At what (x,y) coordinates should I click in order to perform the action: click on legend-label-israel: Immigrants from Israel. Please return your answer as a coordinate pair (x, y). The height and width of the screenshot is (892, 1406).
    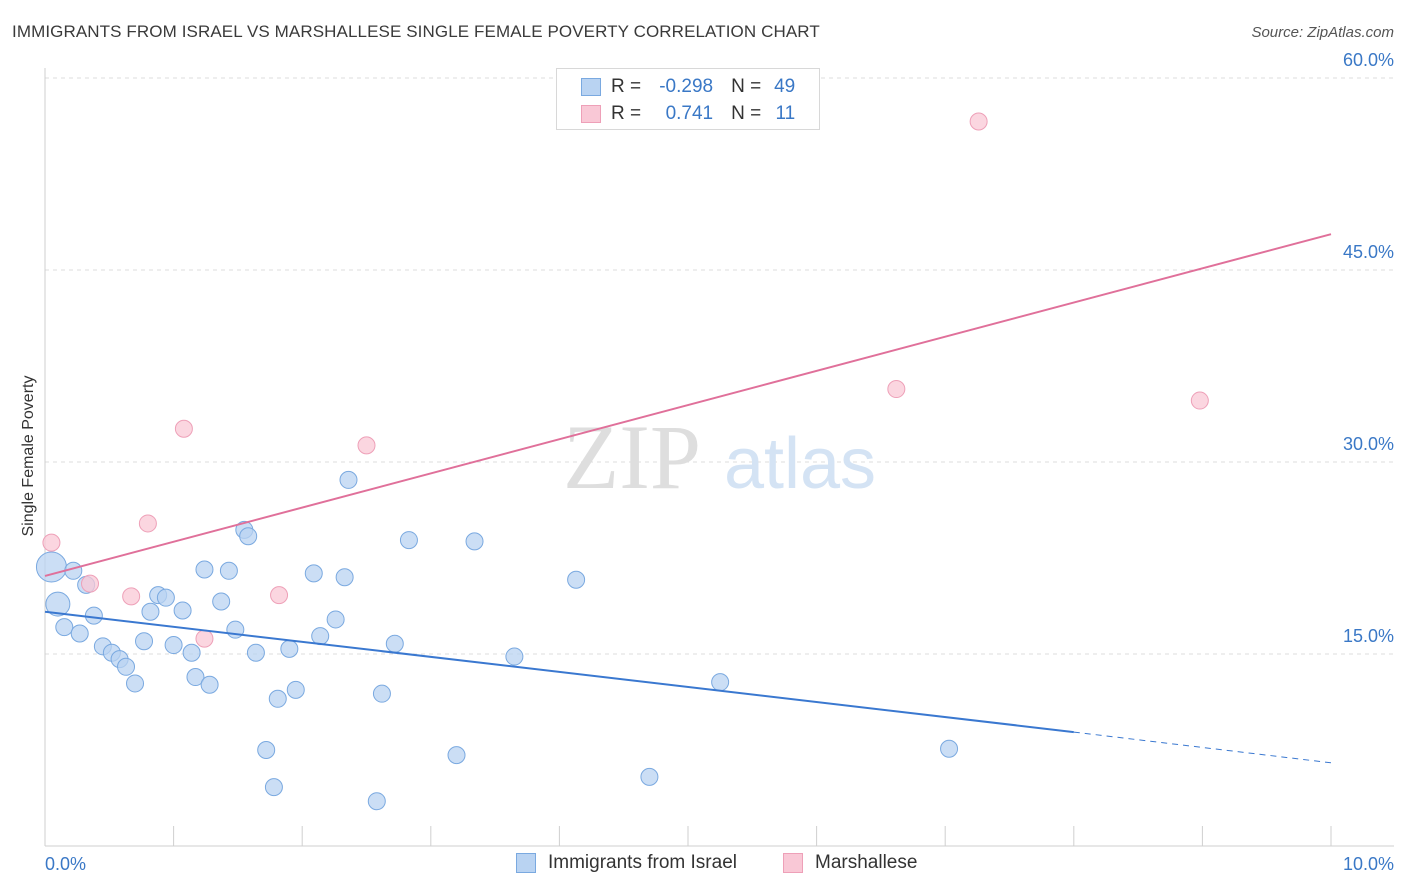
    Looking at the image, I should click on (642, 862).